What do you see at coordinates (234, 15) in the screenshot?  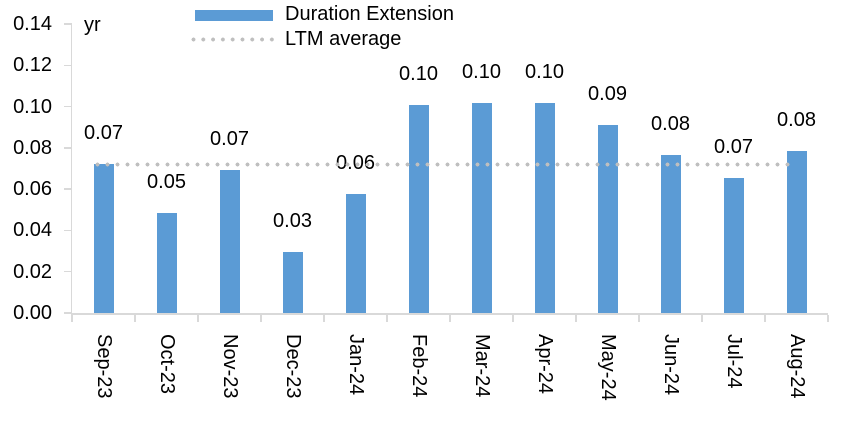 I see `legend-bar-swatch` at bounding box center [234, 15].